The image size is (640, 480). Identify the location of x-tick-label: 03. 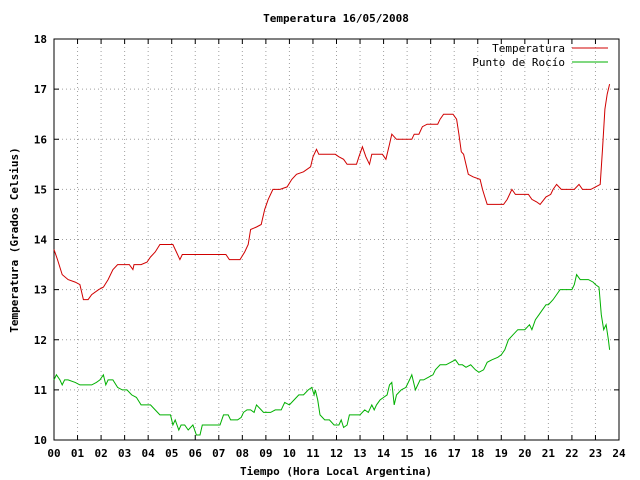
(124, 453).